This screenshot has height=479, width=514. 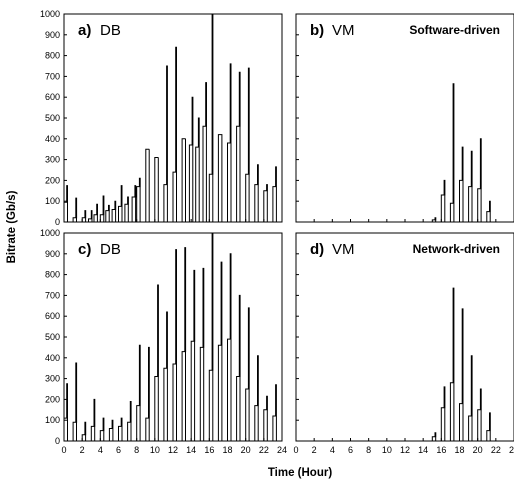 I want to click on panel-letter: b), so click(x=317, y=30).